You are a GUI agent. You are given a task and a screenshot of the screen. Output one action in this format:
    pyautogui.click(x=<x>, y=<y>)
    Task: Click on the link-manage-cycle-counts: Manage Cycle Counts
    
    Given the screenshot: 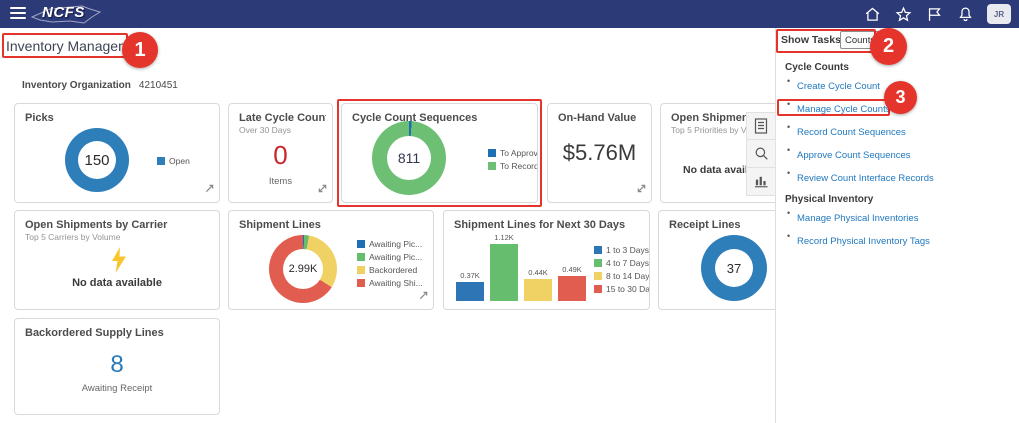 What is the action you would take?
    pyautogui.click(x=844, y=109)
    